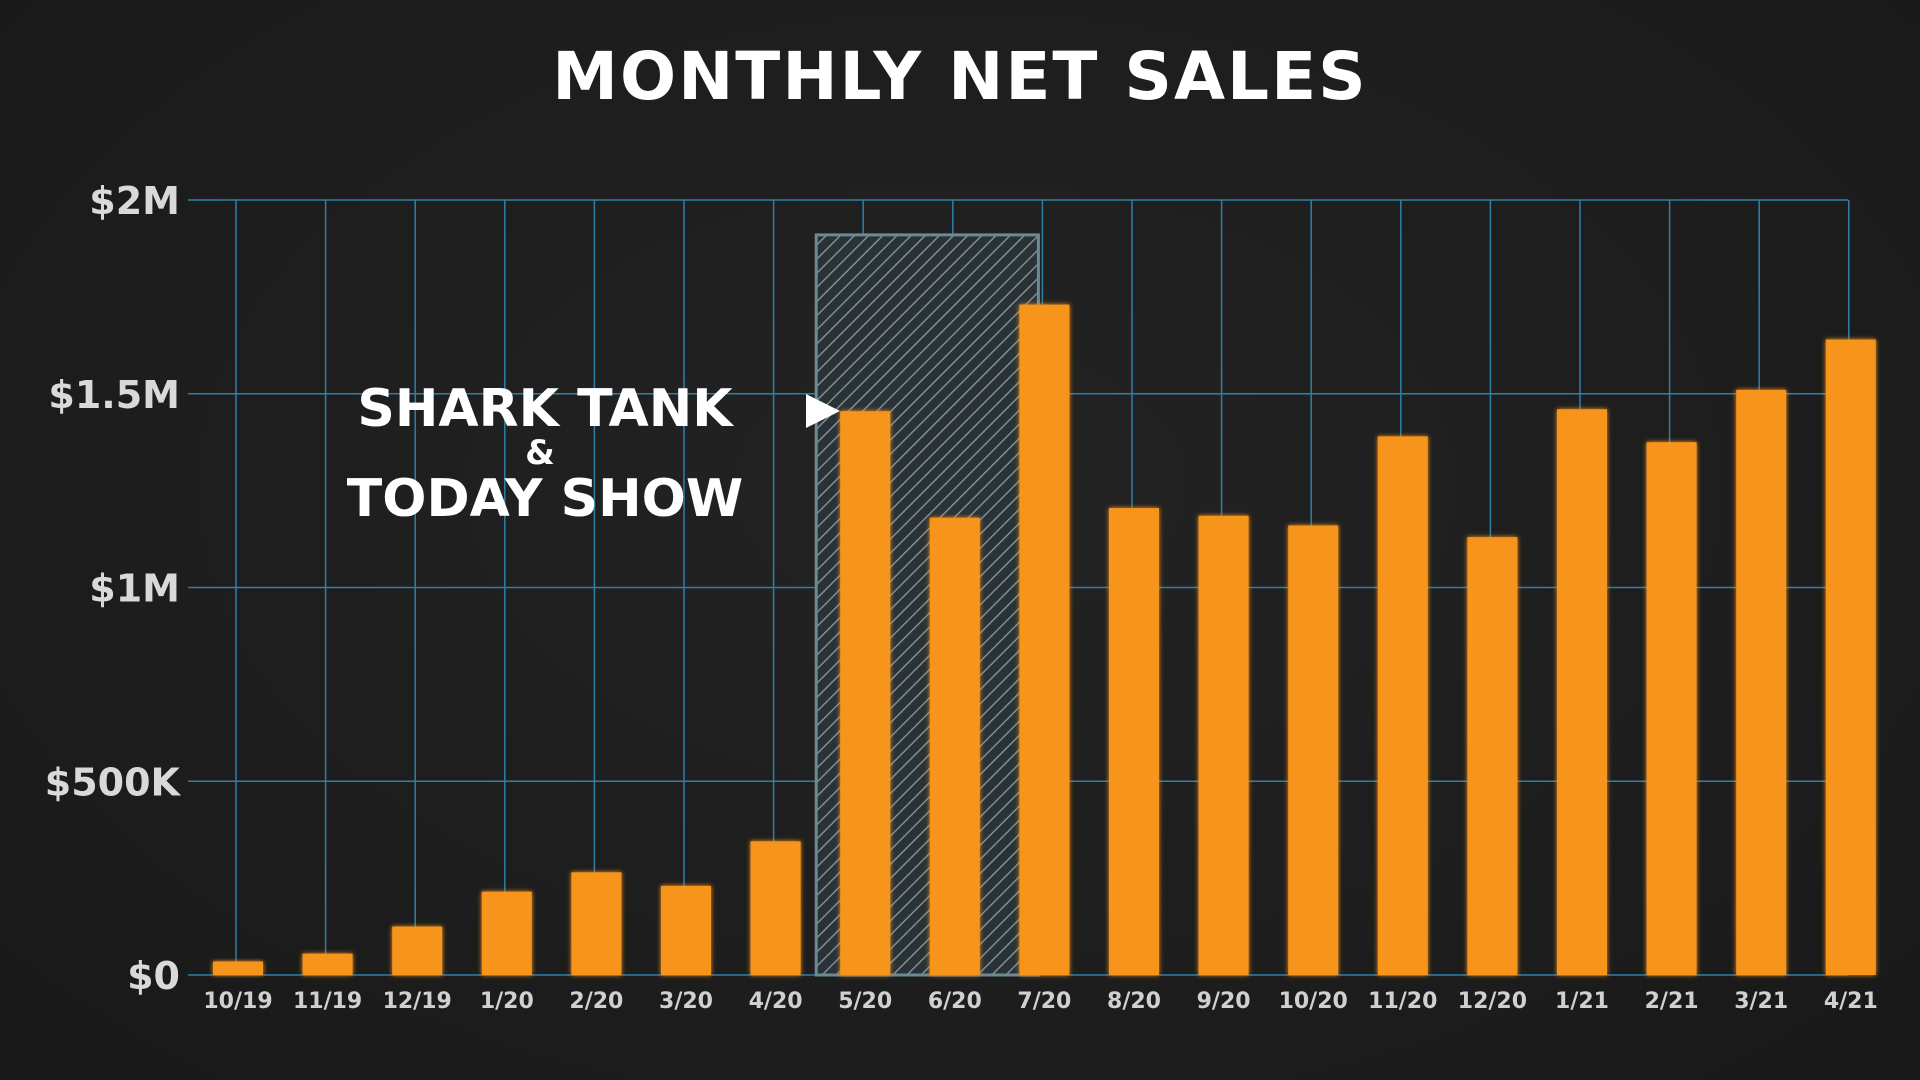  I want to click on x-tick-label: 7/20, so click(1044, 1001).